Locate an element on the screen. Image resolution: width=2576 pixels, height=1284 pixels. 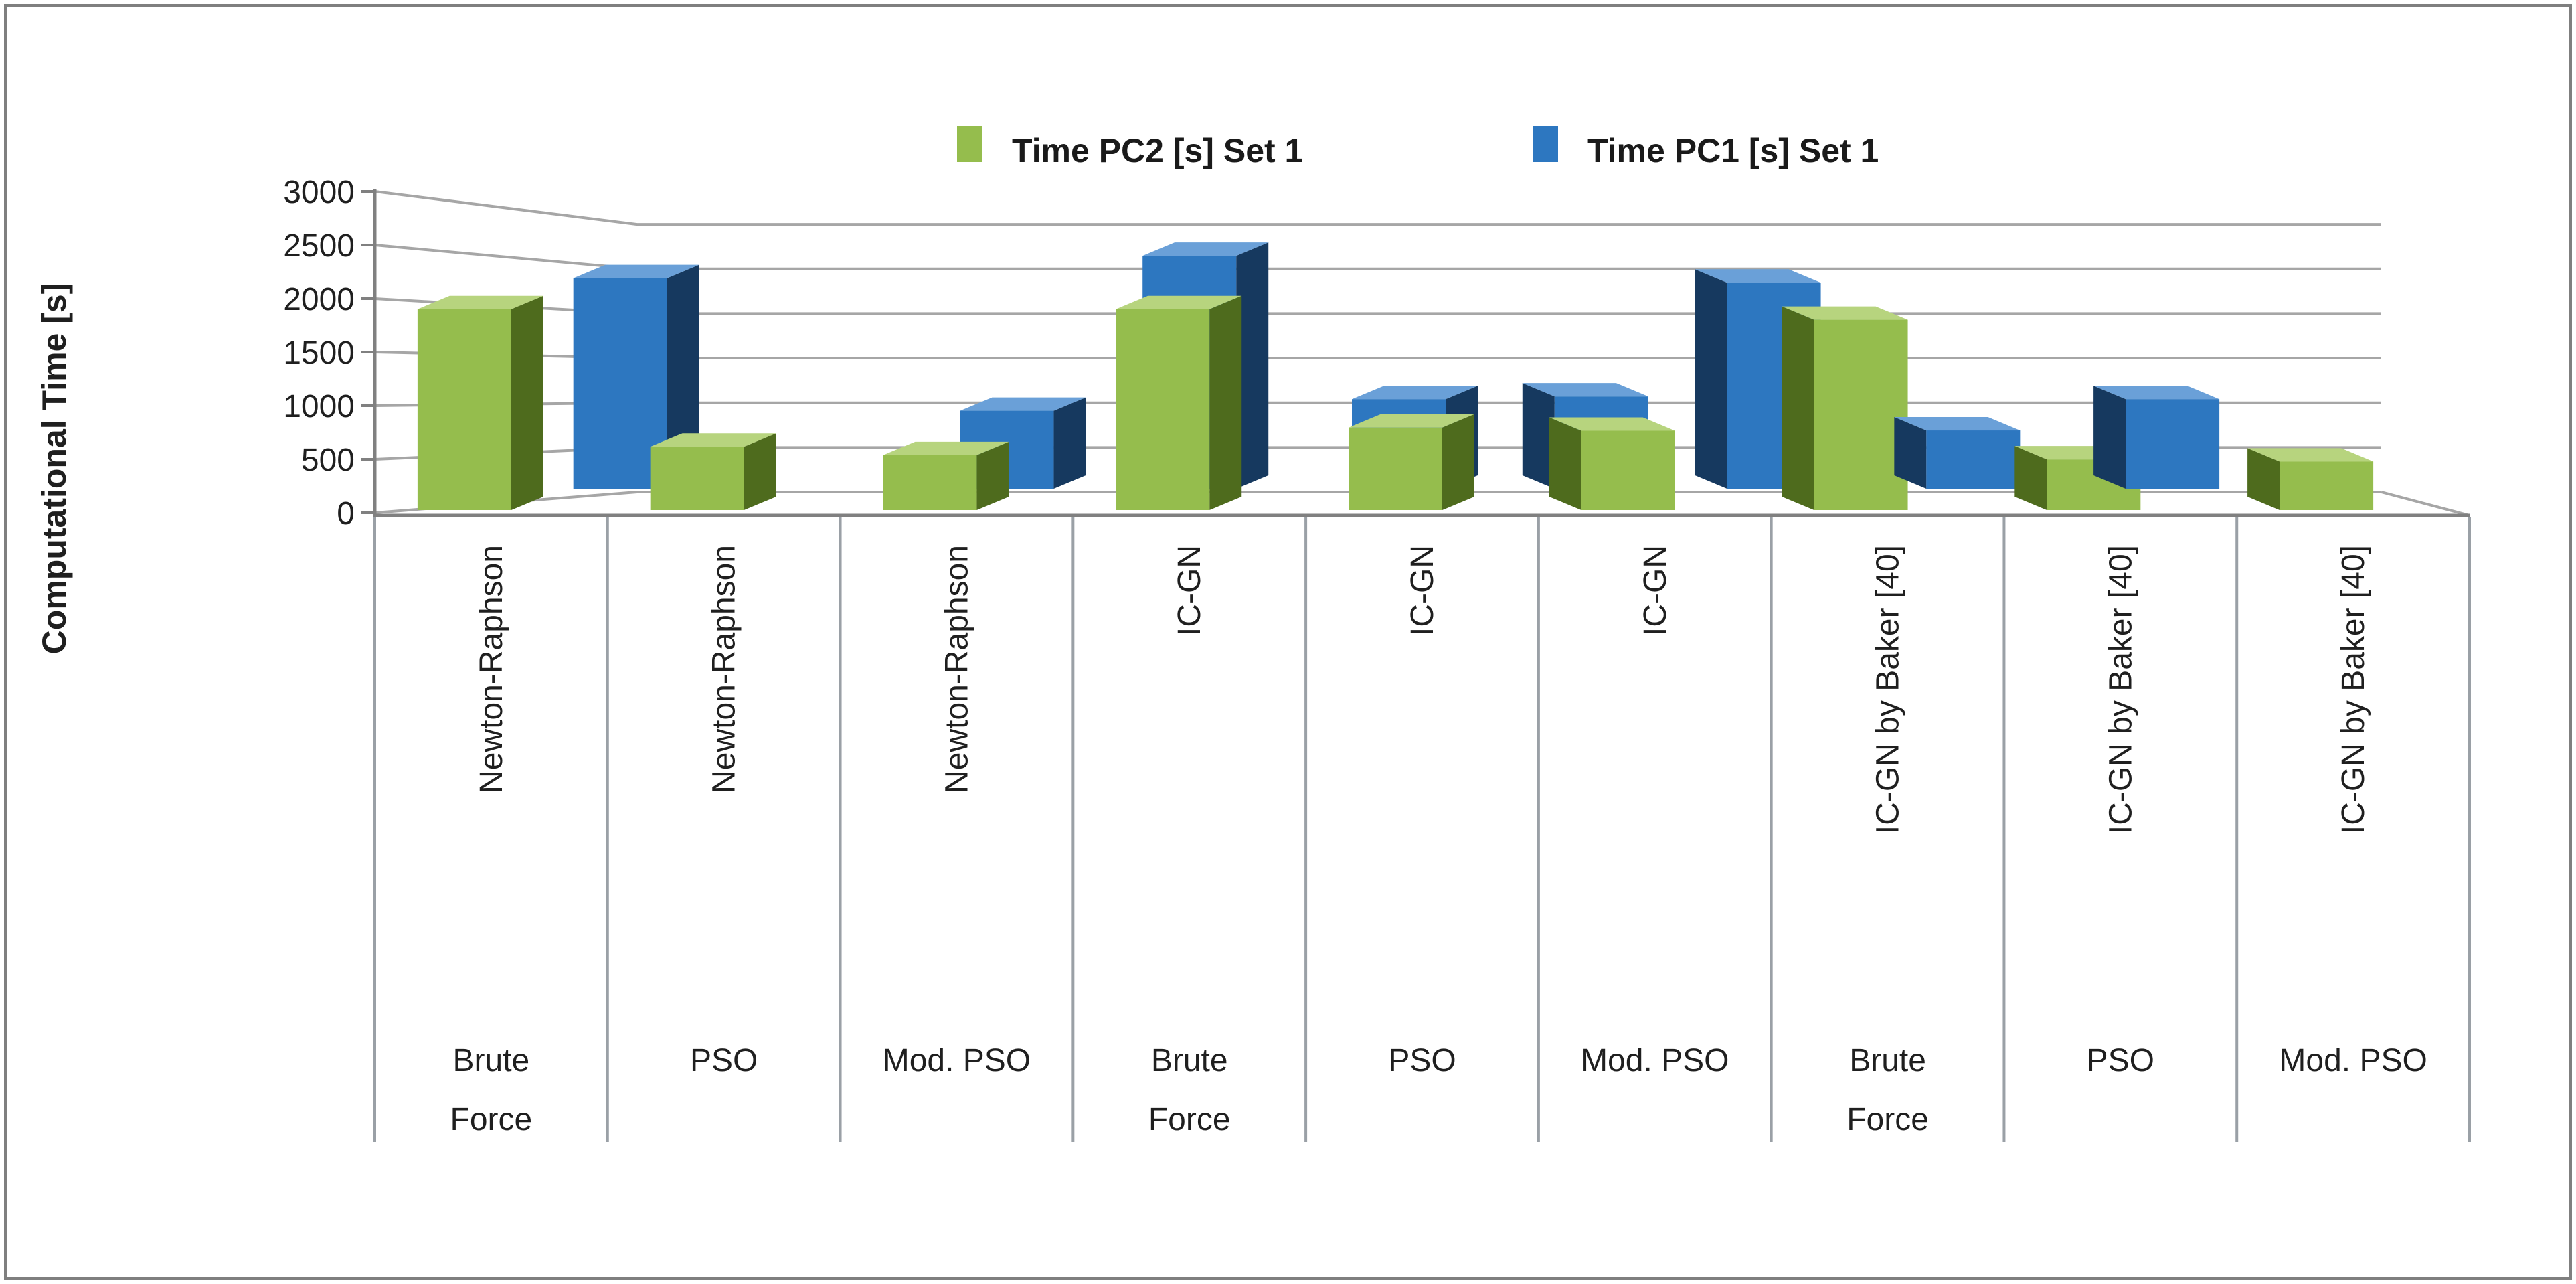
legend-label: Time PC2 [s] Set 1 is located at coordinates (1157, 150).